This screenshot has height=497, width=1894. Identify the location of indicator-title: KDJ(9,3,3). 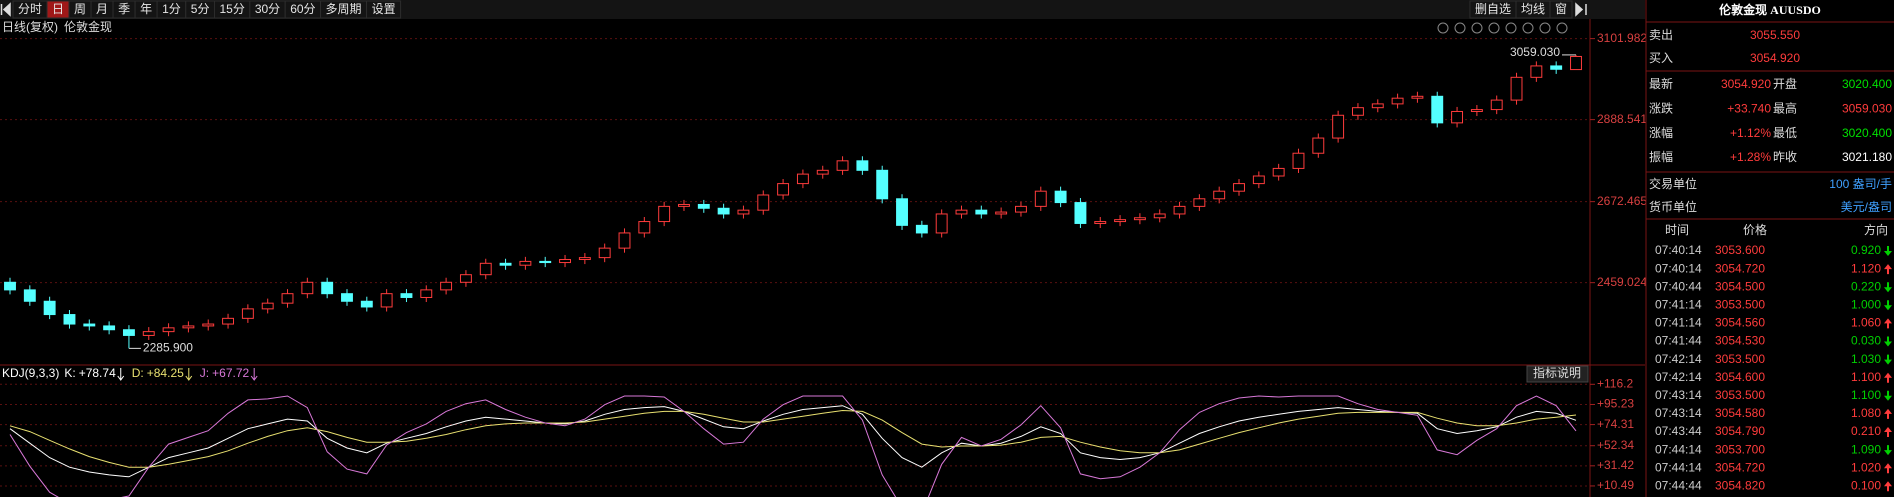
(30, 373).